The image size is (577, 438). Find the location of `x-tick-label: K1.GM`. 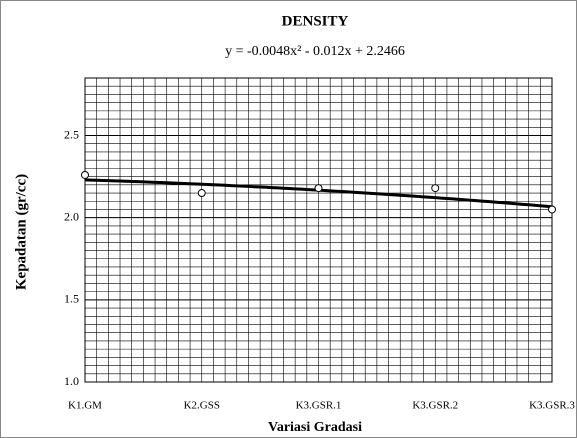

x-tick-label: K1.GM is located at coordinates (85, 406).